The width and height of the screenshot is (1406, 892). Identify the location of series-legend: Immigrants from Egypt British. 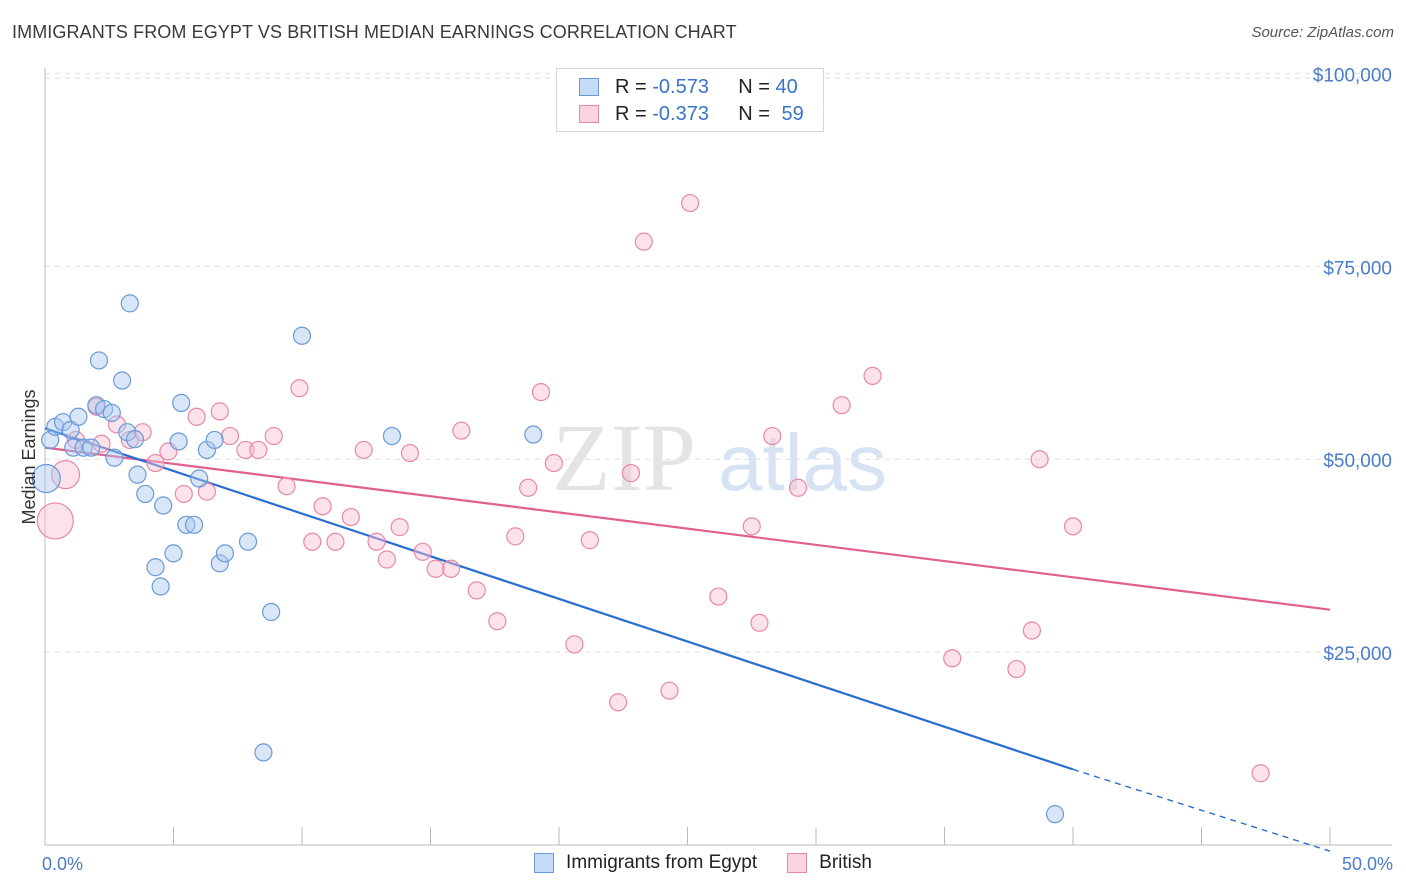
(703, 863).